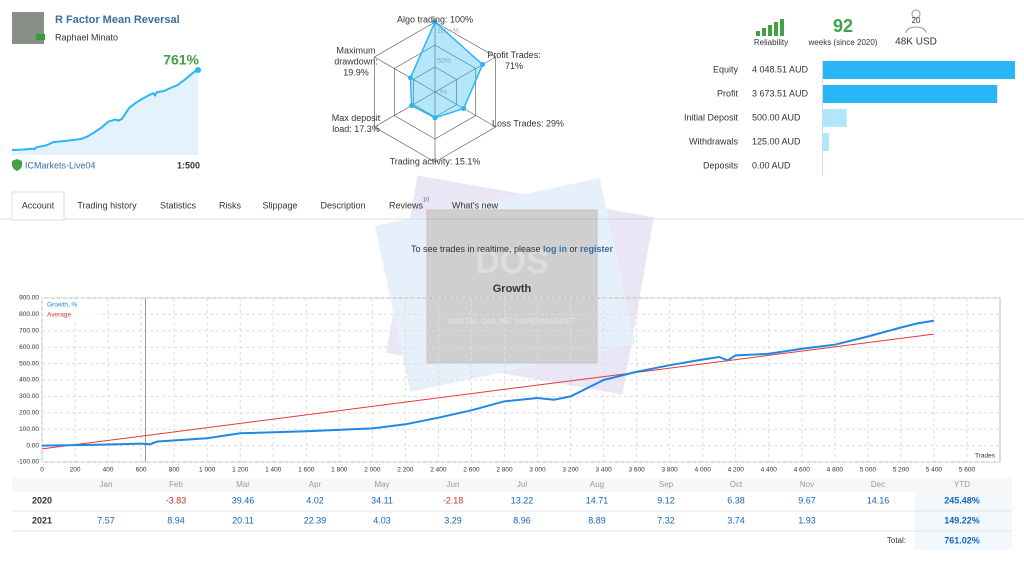 The width and height of the screenshot is (1024, 563). I want to click on reviews-count: 10, so click(426, 201).